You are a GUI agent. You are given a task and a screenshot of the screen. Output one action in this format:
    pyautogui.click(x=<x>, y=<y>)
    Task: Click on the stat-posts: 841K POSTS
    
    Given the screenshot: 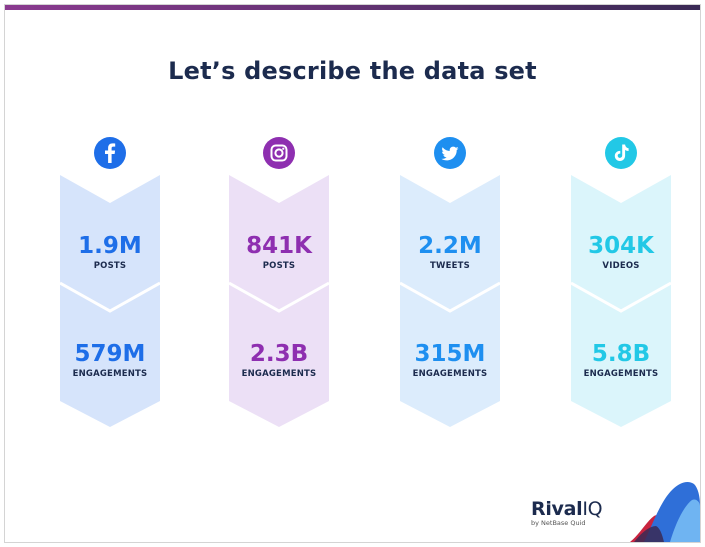 What is the action you would take?
    pyautogui.click(x=279, y=252)
    